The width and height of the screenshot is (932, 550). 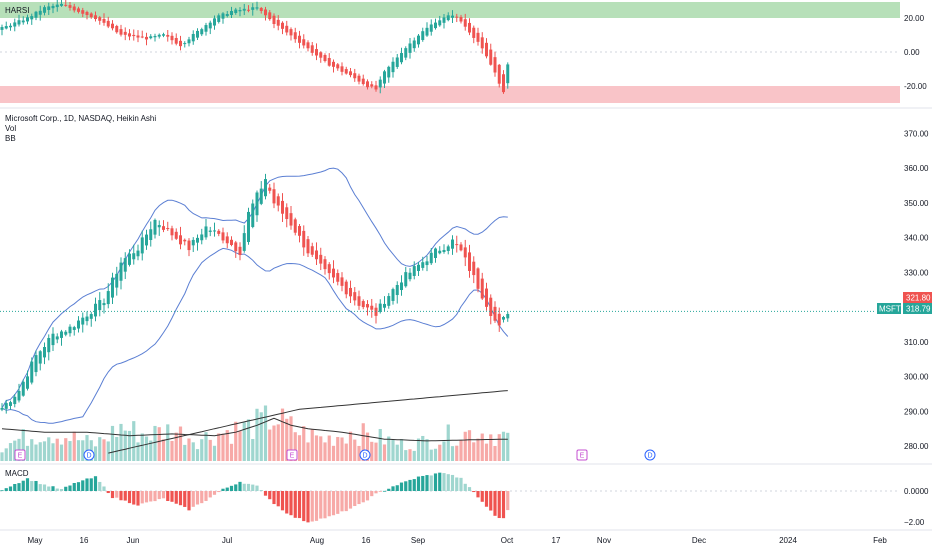 What do you see at coordinates (916, 507) in the screenshot?
I see `macd-axis: 0.0000 −2.00` at bounding box center [916, 507].